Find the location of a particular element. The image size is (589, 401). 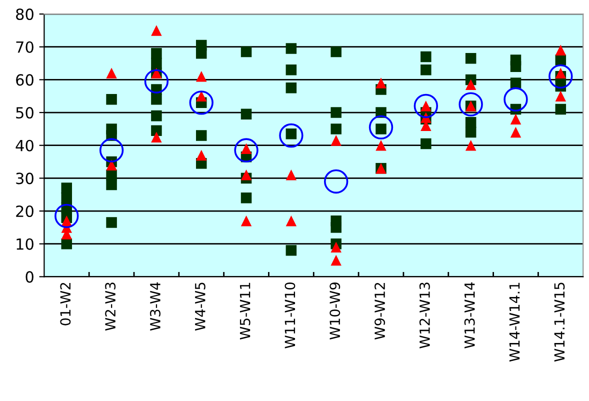

x-tick-label: W14-W14.1 is located at coordinates (514, 322).